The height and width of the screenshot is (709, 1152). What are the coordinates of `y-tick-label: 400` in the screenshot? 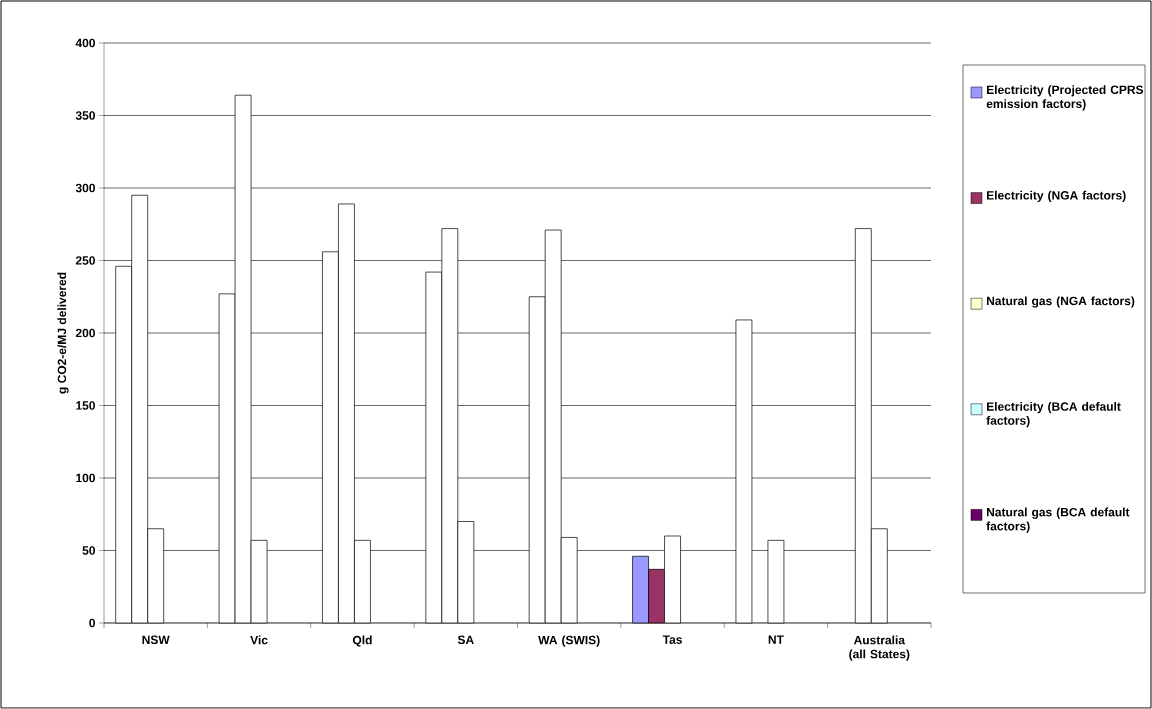 It's located at (85, 43).